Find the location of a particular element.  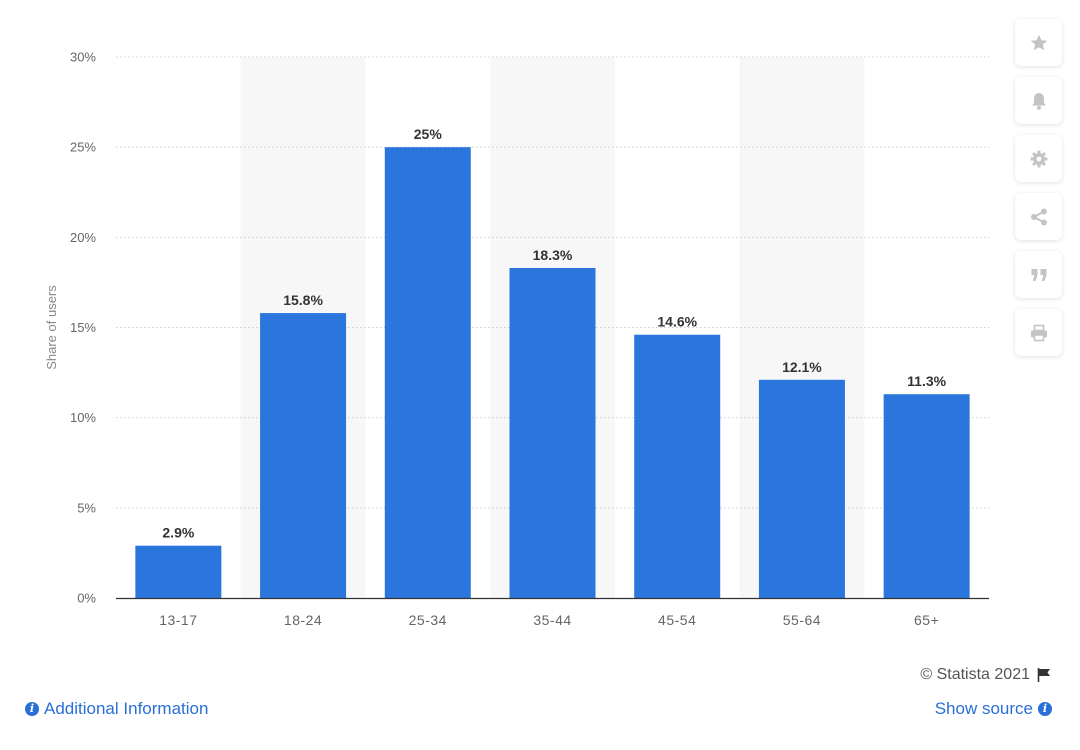

y-axis-ticks: 0% 5% 10% 15% 20% 25% 30% is located at coordinates (83, 328).